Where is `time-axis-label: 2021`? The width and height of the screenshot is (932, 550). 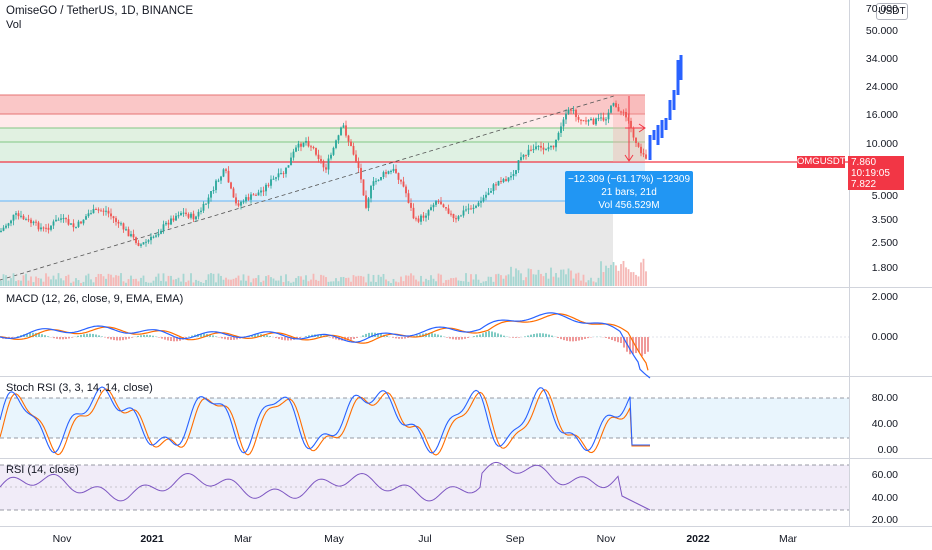
time-axis-label: 2021 is located at coordinates (152, 539).